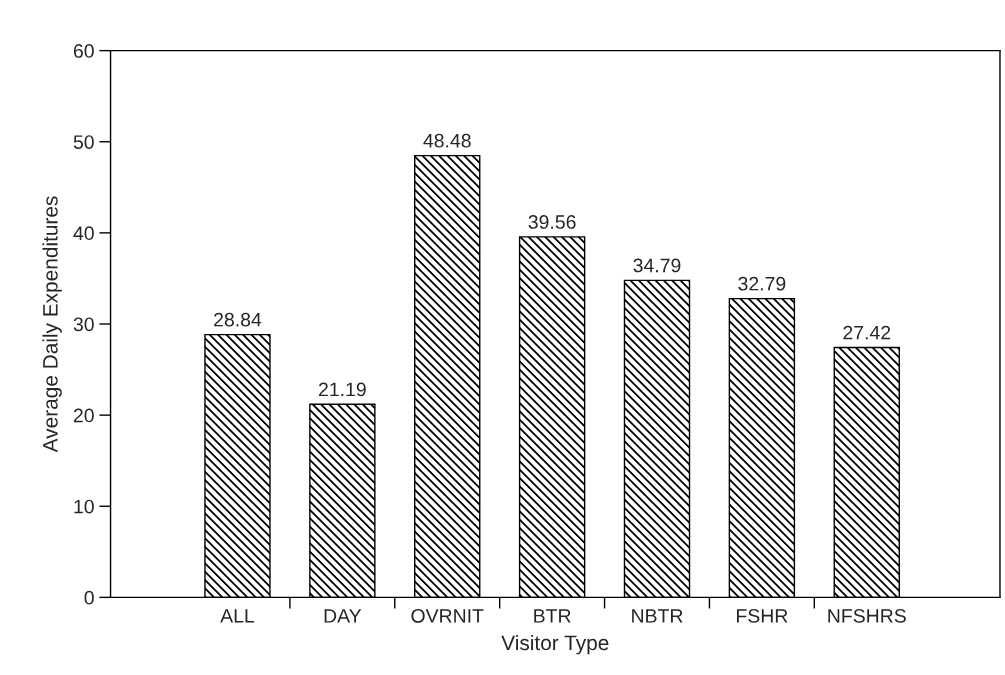 This screenshot has height=675, width=1005. What do you see at coordinates (52, 324) in the screenshot?
I see `y-axis-title: Average Daily Expenditures` at bounding box center [52, 324].